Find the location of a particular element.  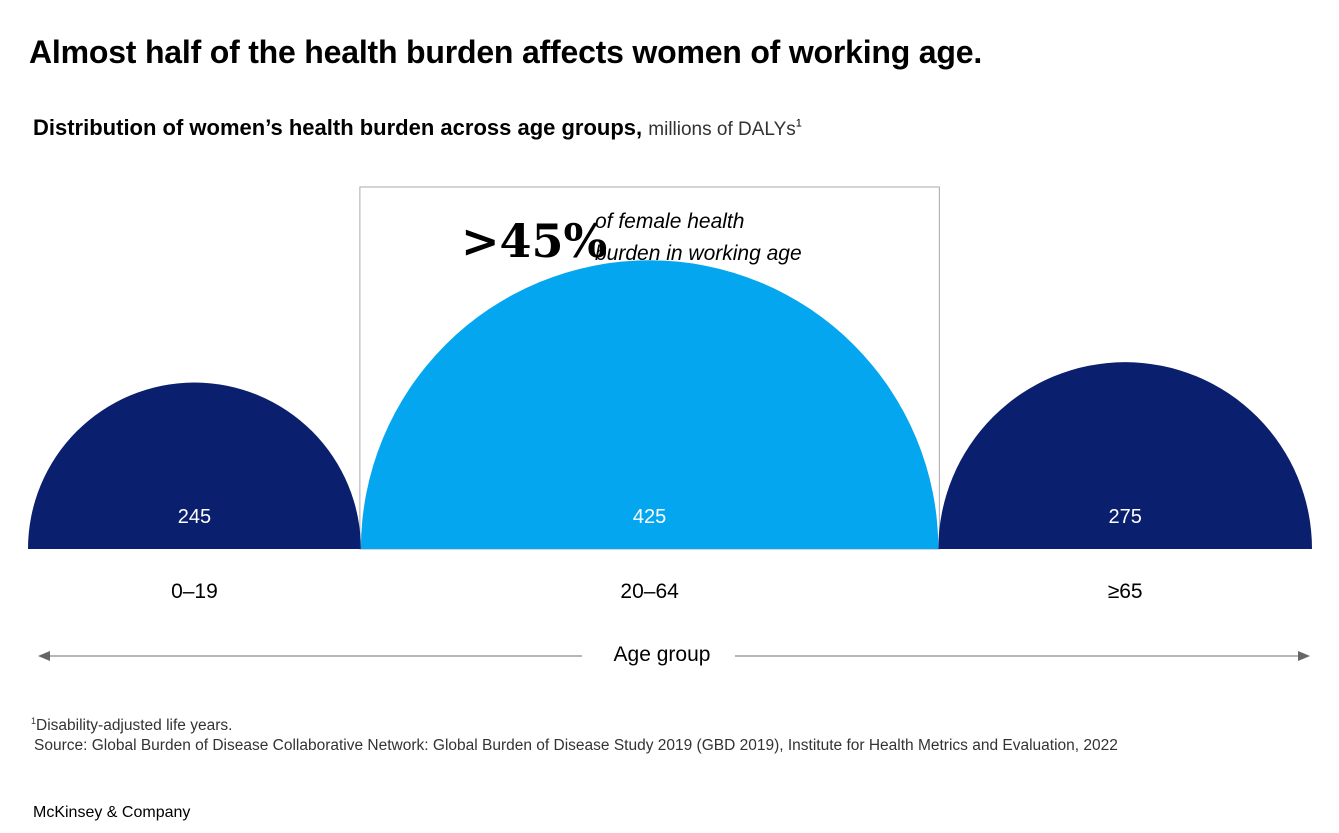

semicircle-65-plus is located at coordinates (1125, 455).